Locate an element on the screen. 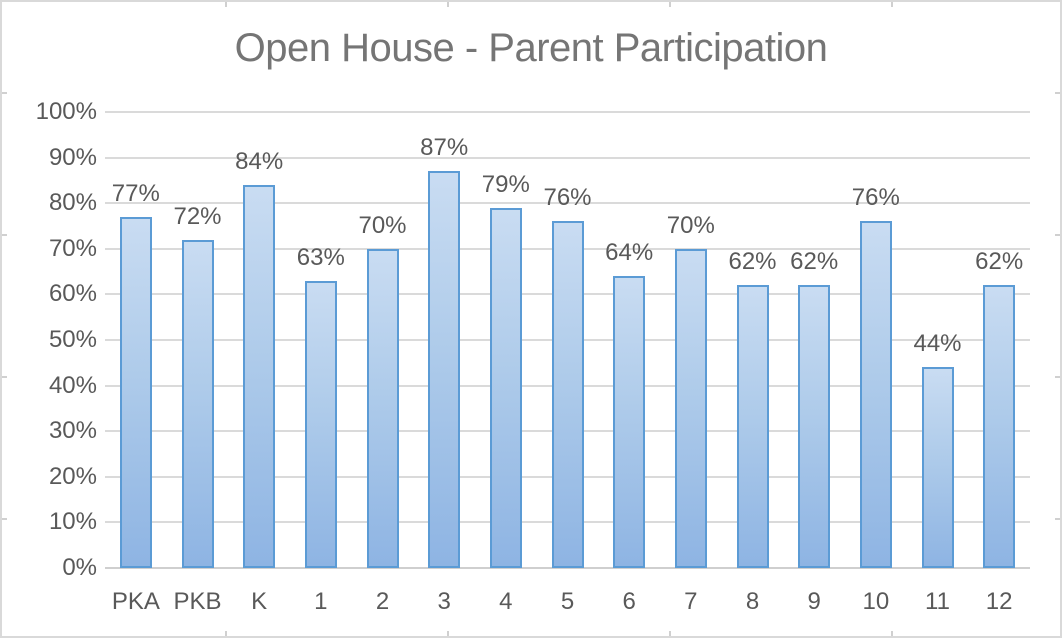 This screenshot has height=638, width=1062. x-axis-tick-label: 8 is located at coordinates (752, 601).